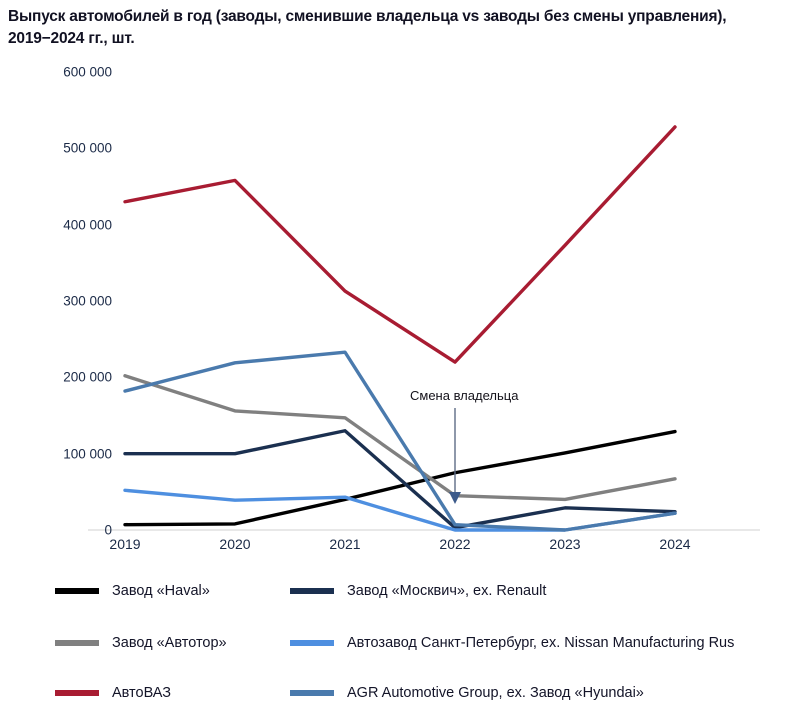  What do you see at coordinates (464, 395) in the screenshot?
I see `annotation-label: Смена владельца` at bounding box center [464, 395].